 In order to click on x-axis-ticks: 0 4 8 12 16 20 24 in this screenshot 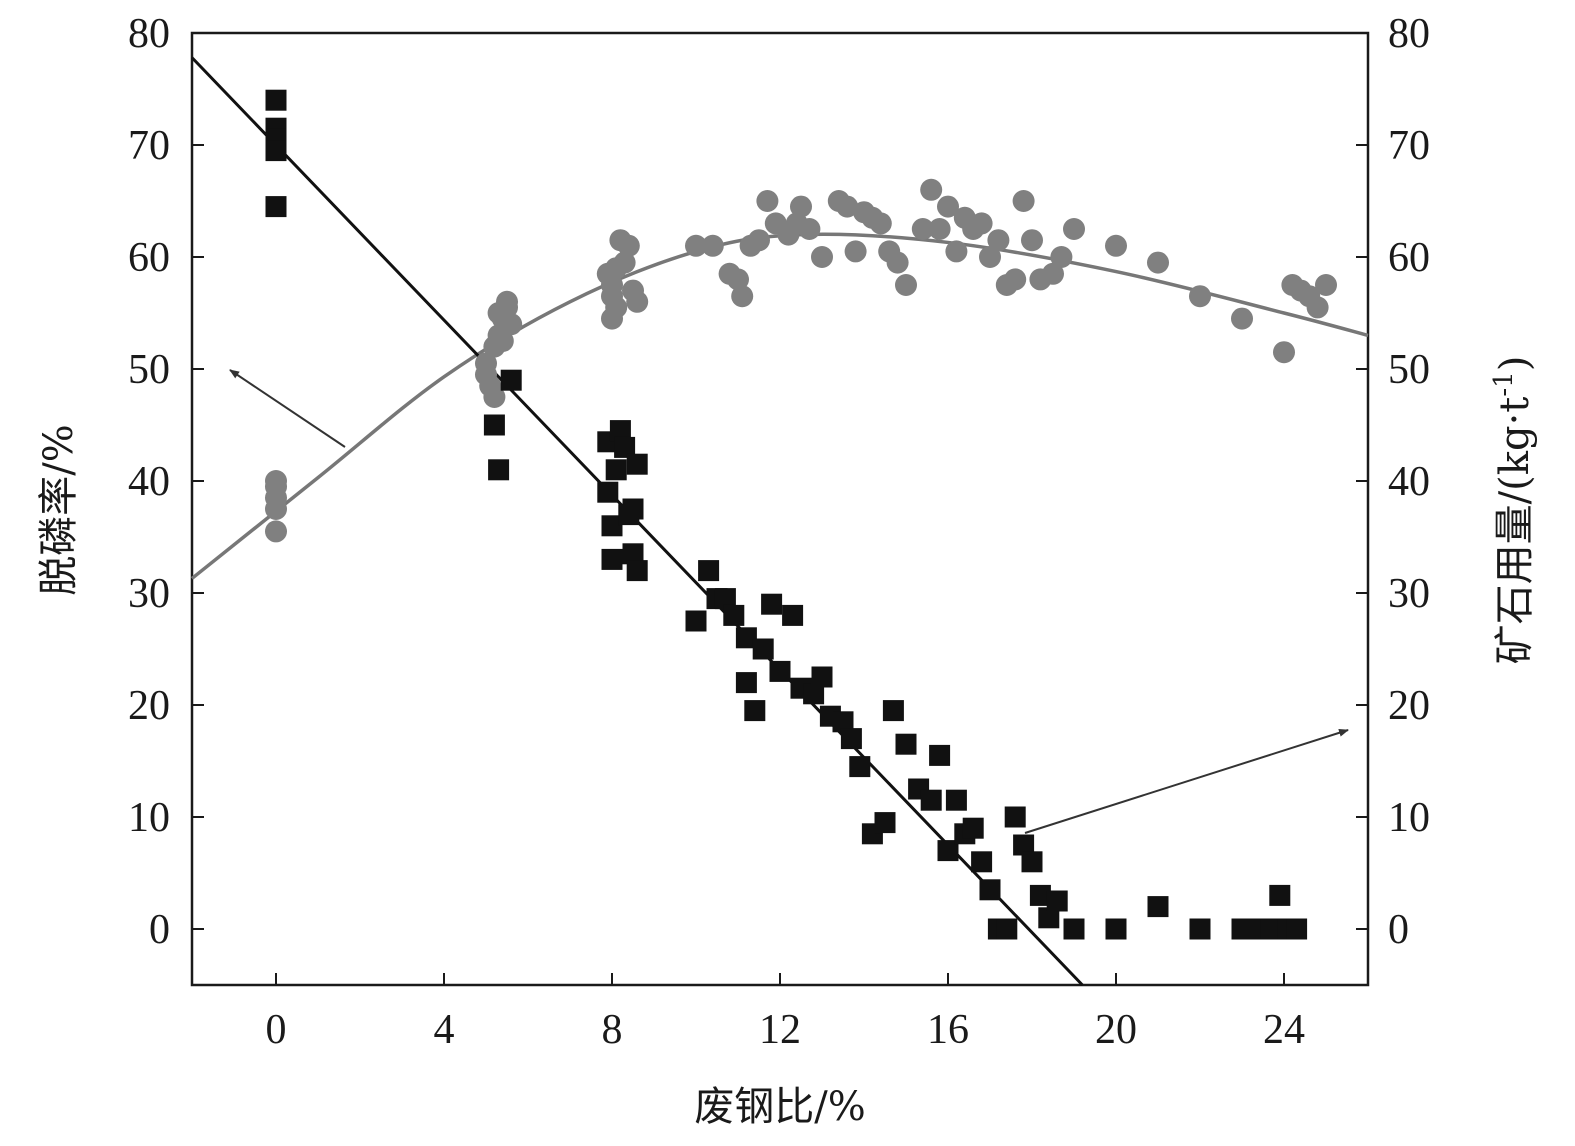, I will do `click(785, 1013)`.